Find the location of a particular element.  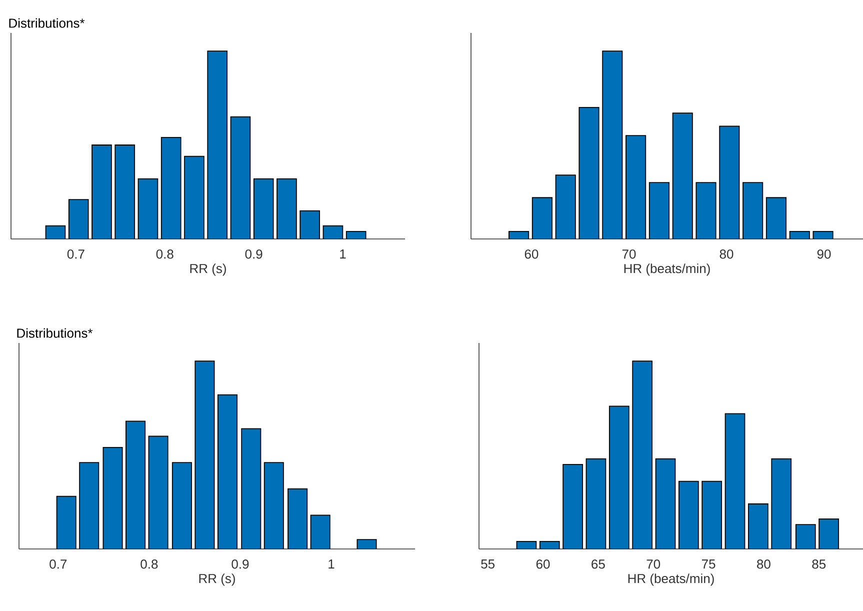

x-tick-label: 90 is located at coordinates (824, 254).